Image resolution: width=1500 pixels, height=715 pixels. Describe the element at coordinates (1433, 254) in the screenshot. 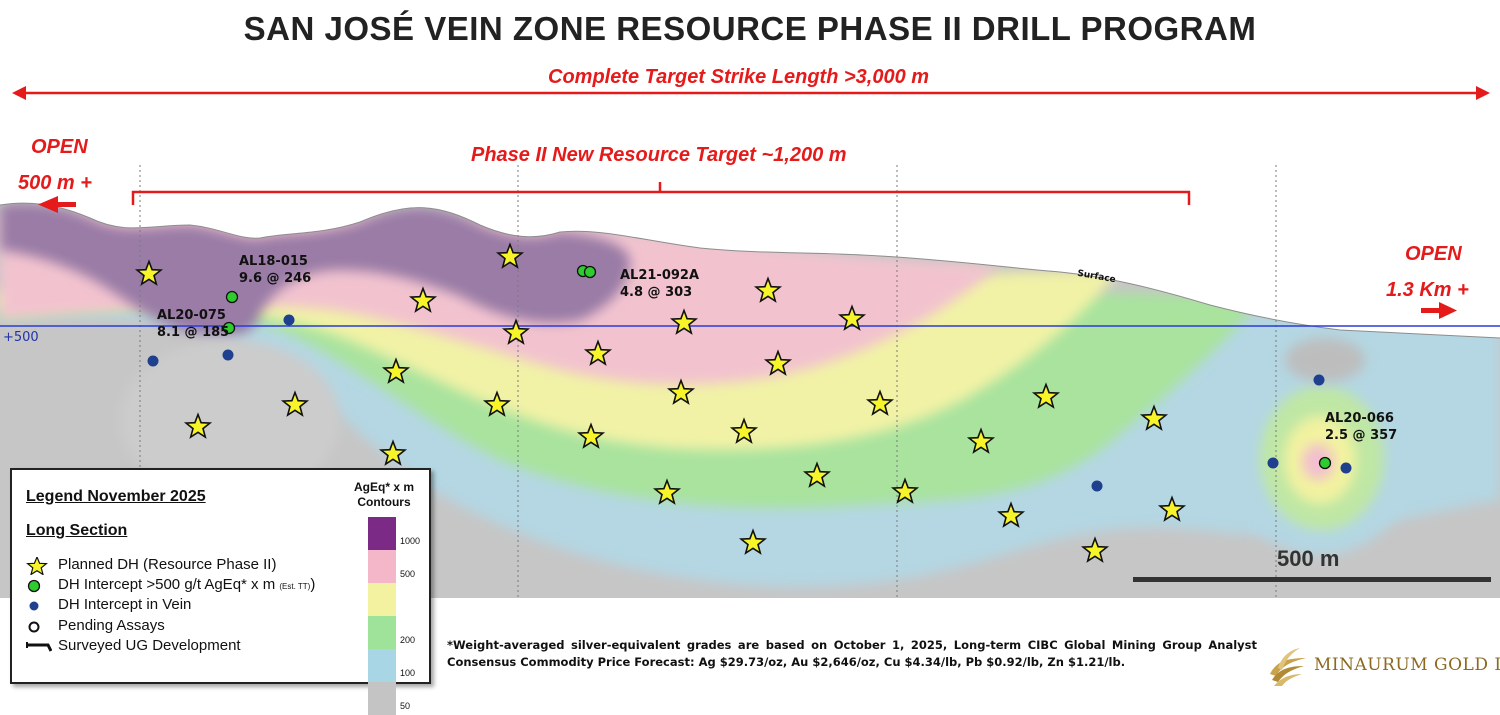

I see `open-right-line1: OPEN` at that location.